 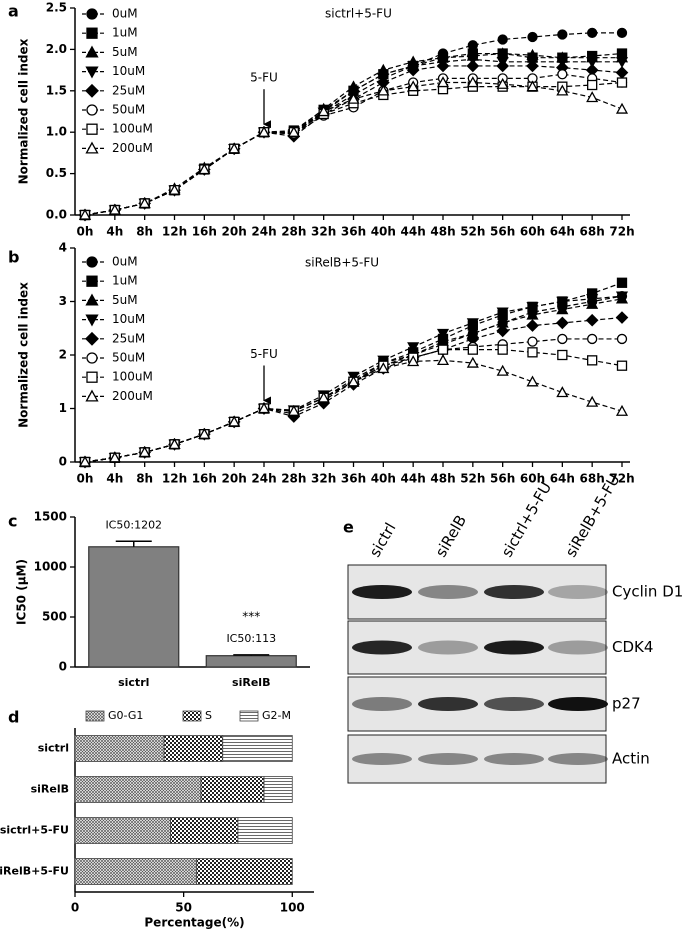 I want to click on legend-label: 5uM, so click(x=125, y=300).